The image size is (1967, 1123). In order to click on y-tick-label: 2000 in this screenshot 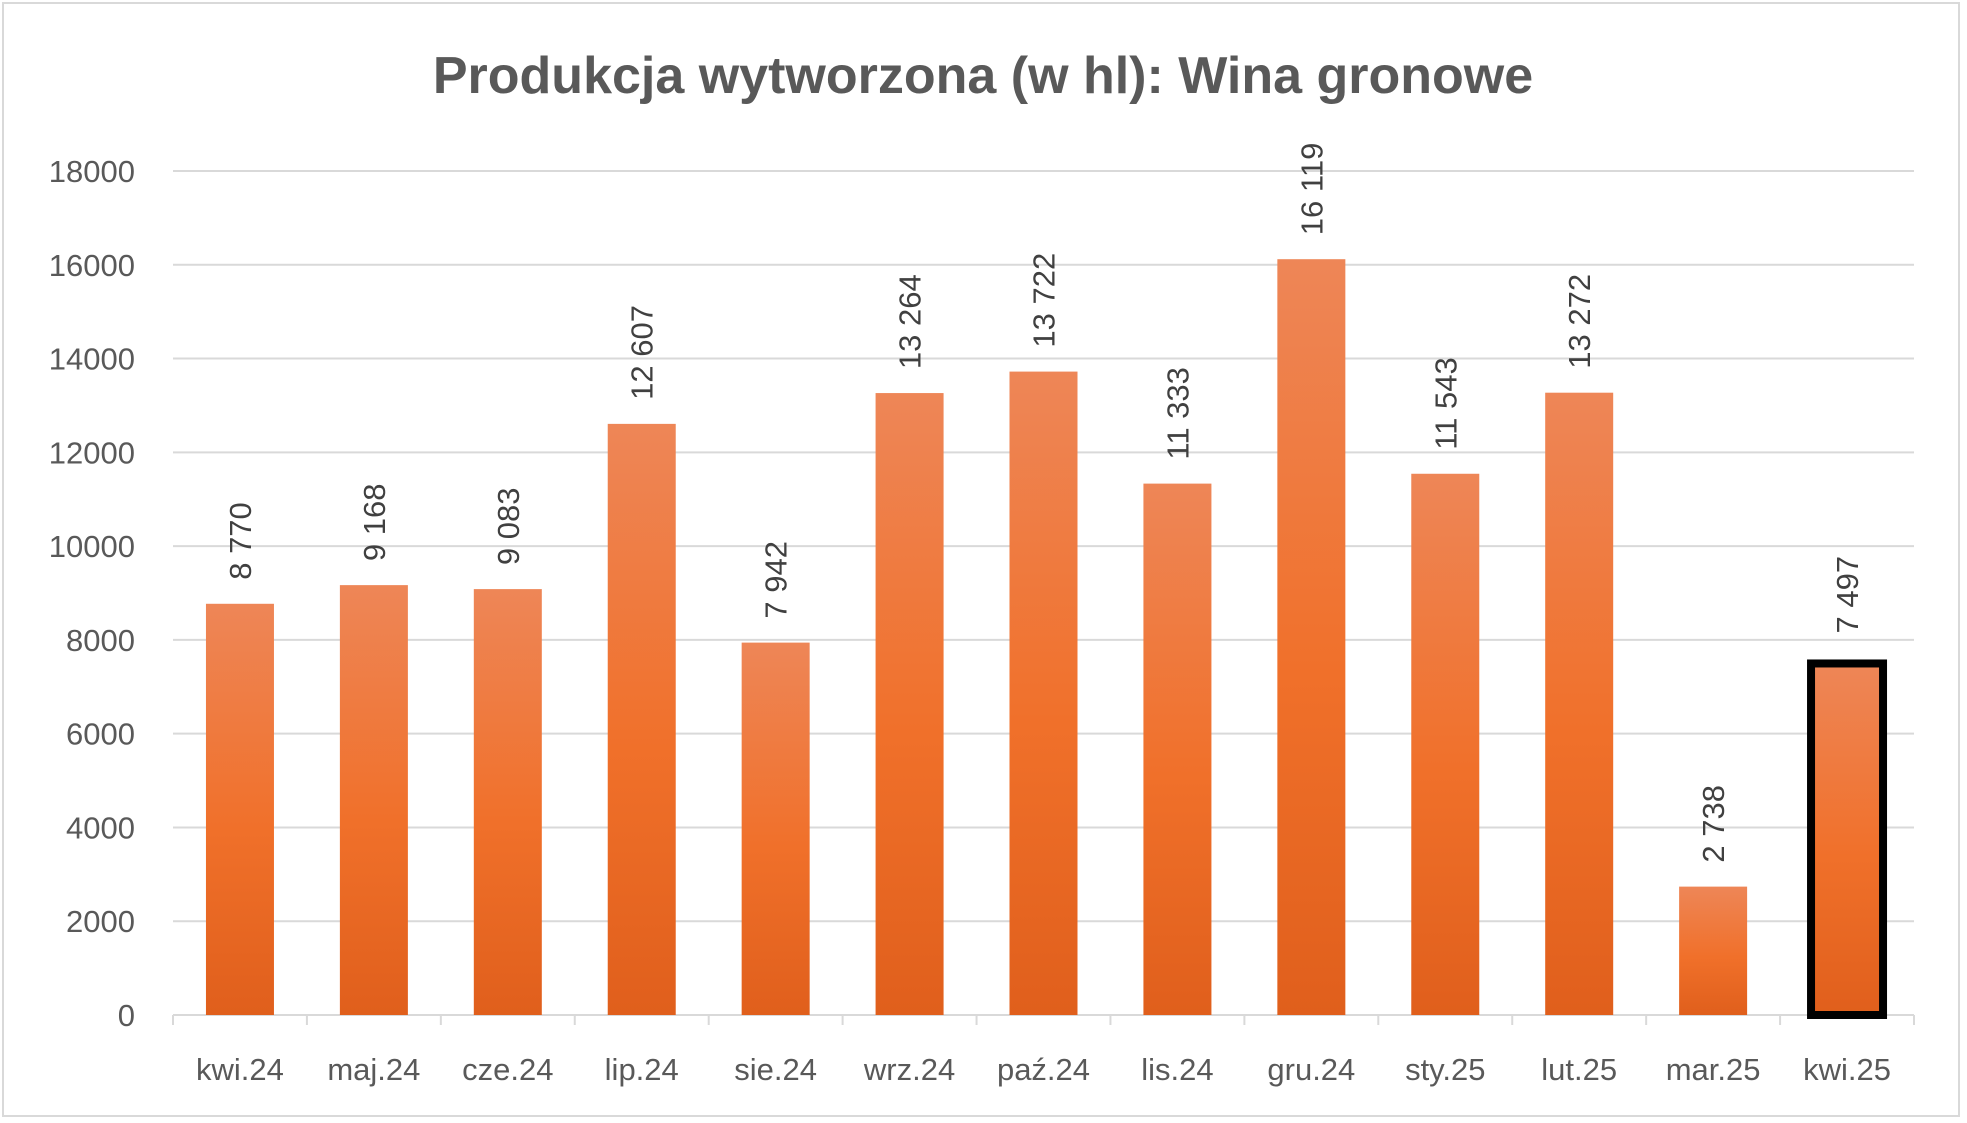, I will do `click(100, 921)`.